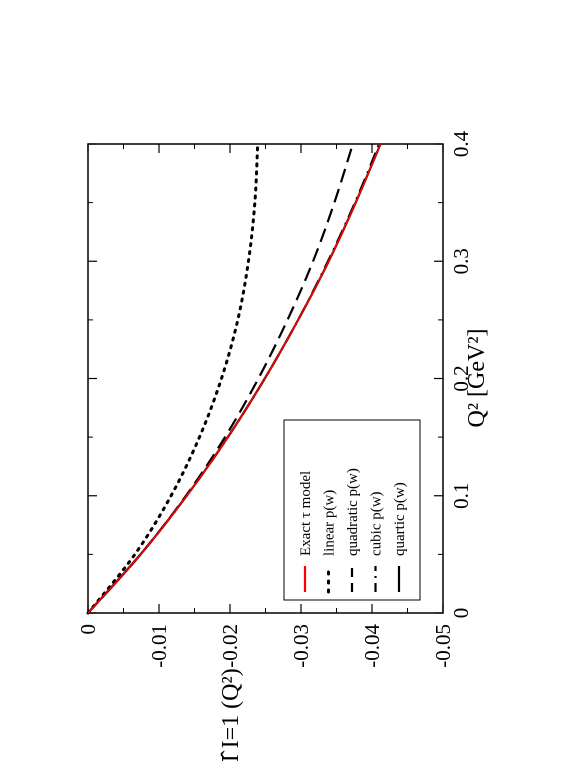 Image resolution: width=588 pixels, height=761 pixels. I want to click on x-tick-label: 0.3, so click(461, 261).